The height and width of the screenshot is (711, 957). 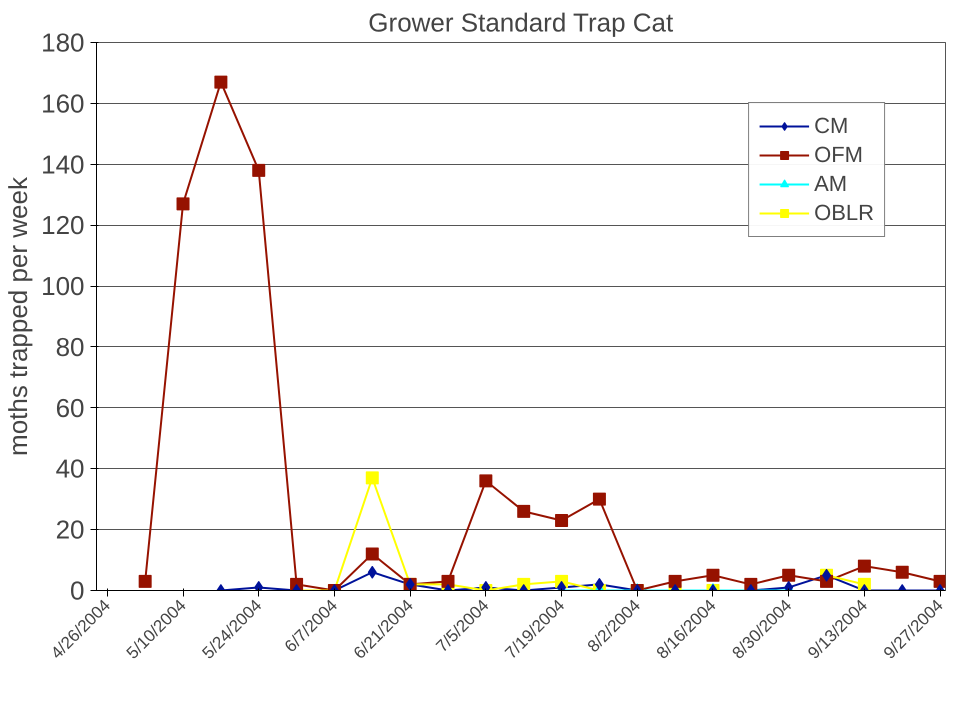 What do you see at coordinates (63, 103) in the screenshot?
I see `y-tick-label: 160` at bounding box center [63, 103].